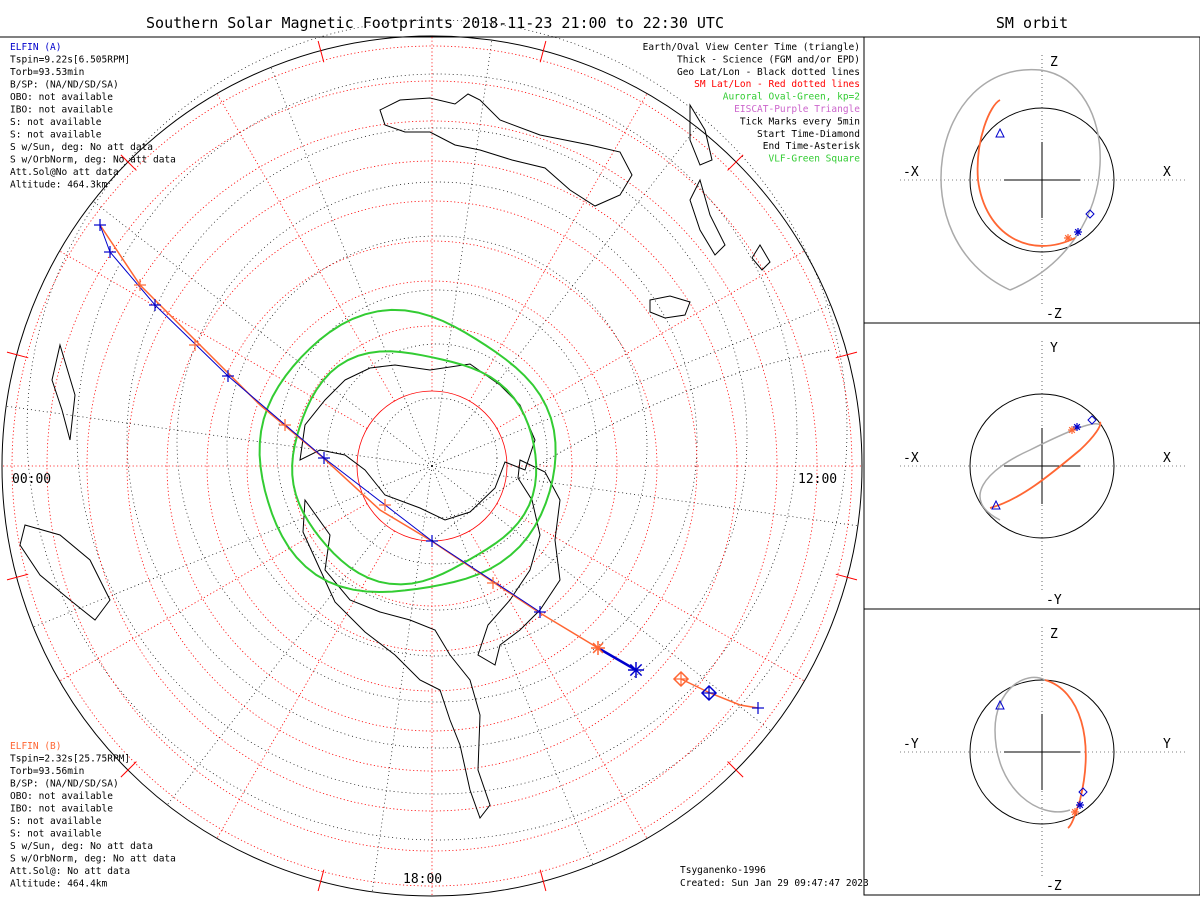 The image size is (1200, 900). I want to click on elfin-info-line: Torb=93.53min, so click(47, 72).